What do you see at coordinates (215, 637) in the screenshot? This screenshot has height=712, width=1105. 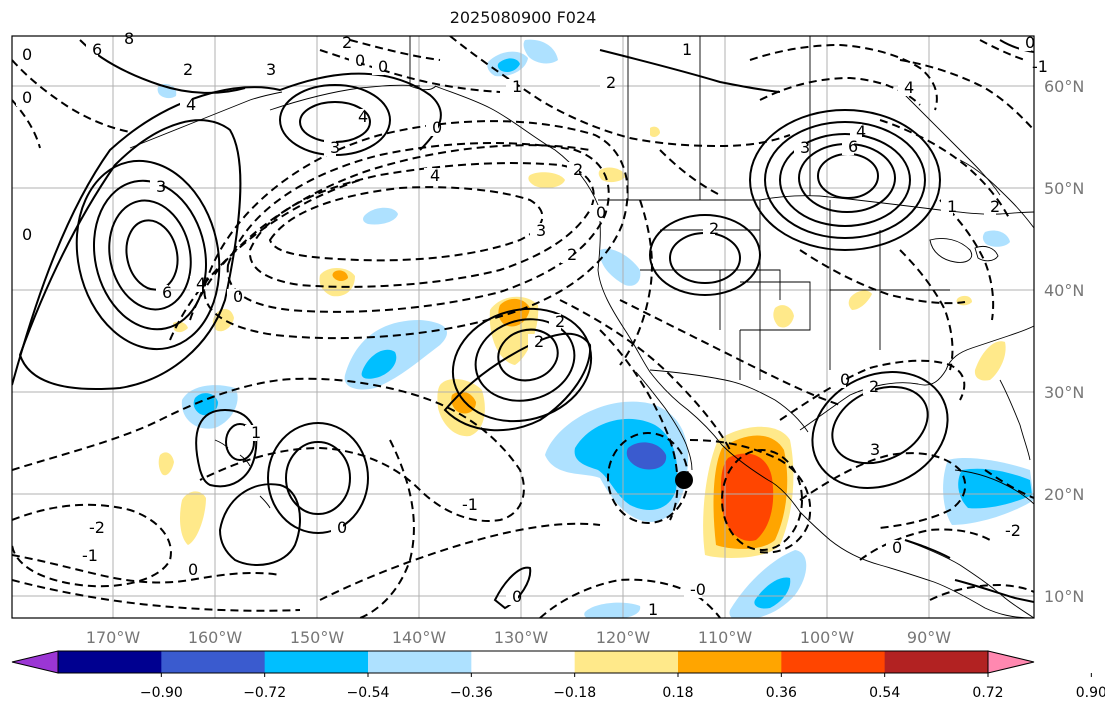 I see `lon-label: 160°W` at bounding box center [215, 637].